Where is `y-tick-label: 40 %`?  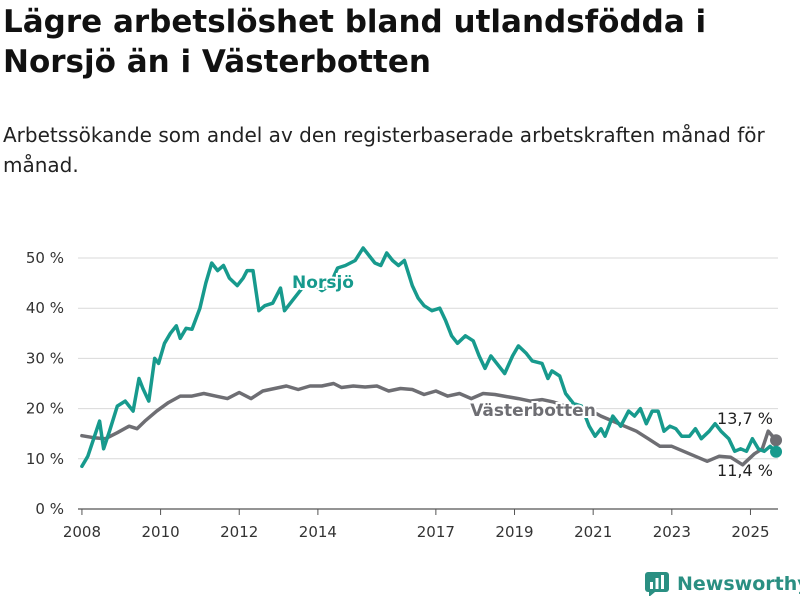
y-tick-label: 40 % is located at coordinates (45, 308).